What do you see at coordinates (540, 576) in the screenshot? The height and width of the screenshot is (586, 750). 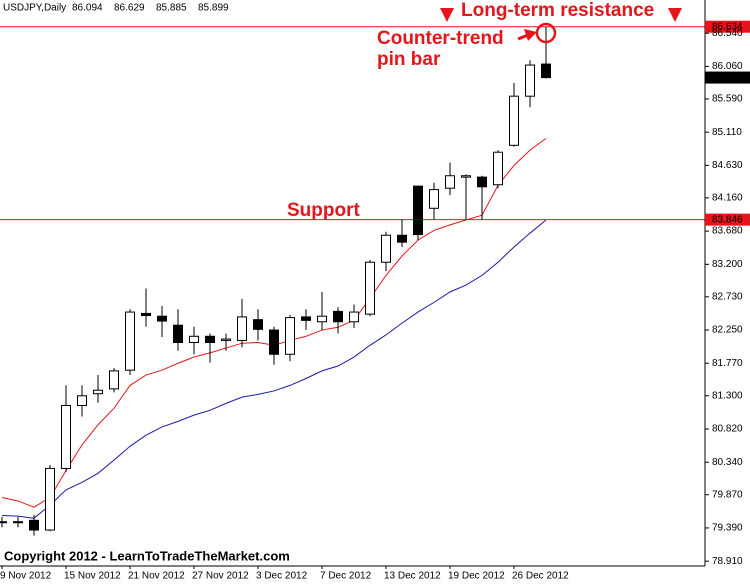 I see `x-tick-label: 26 Dec 2012` at bounding box center [540, 576].